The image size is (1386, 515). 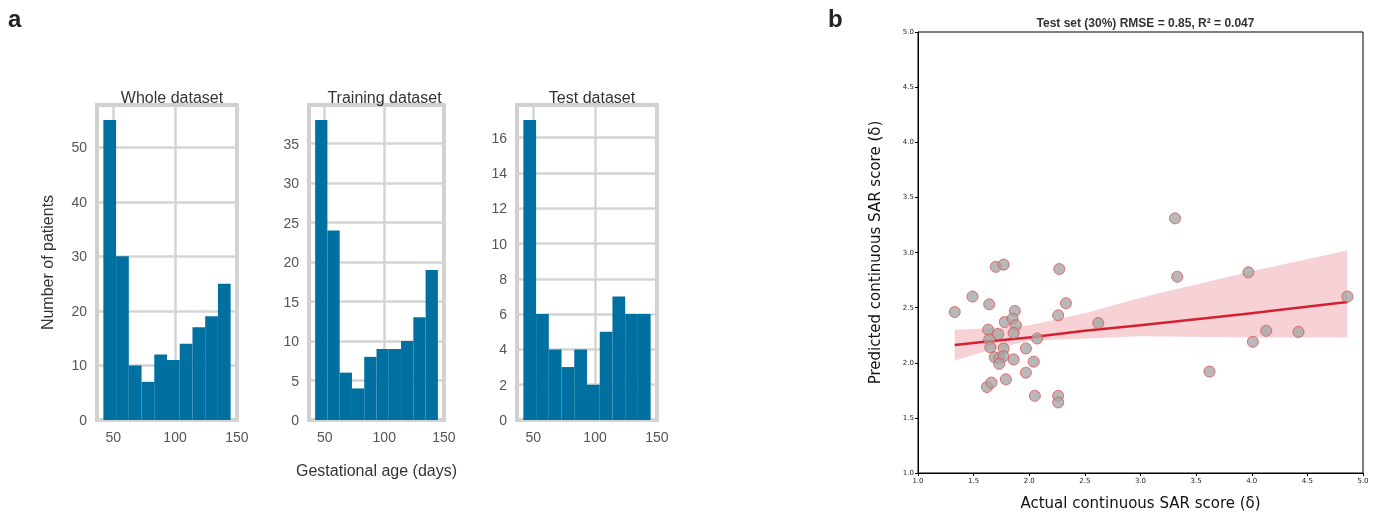 What do you see at coordinates (592, 97) in the screenshot?
I see `chart-title: Test dataset` at bounding box center [592, 97].